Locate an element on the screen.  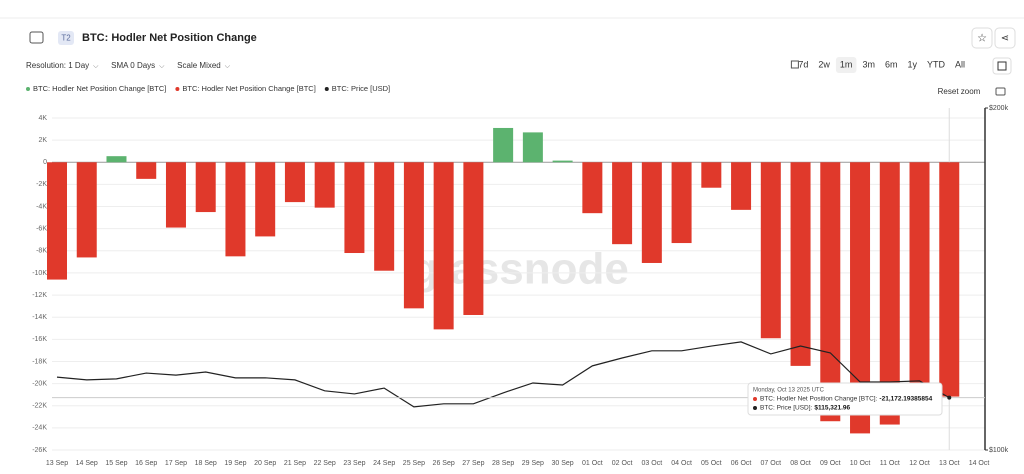
tooltip-value: $115,321.96 is located at coordinates (832, 408).